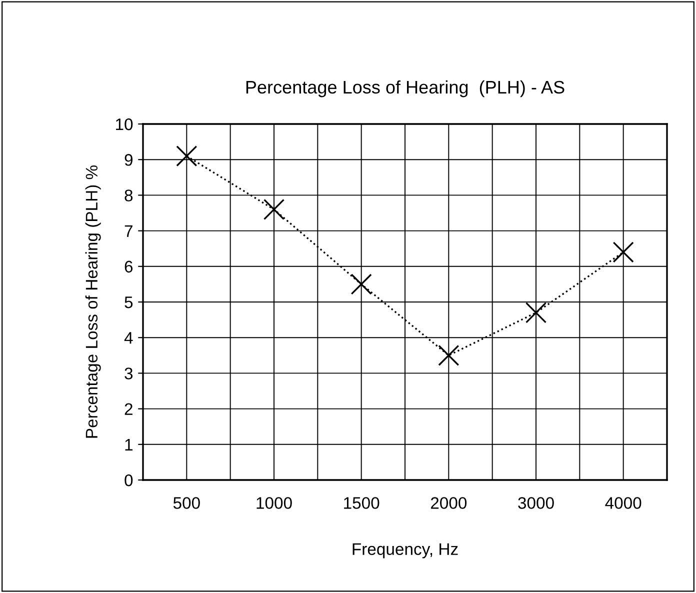 The height and width of the screenshot is (593, 696). I want to click on y-tick-label: 7, so click(128, 231).